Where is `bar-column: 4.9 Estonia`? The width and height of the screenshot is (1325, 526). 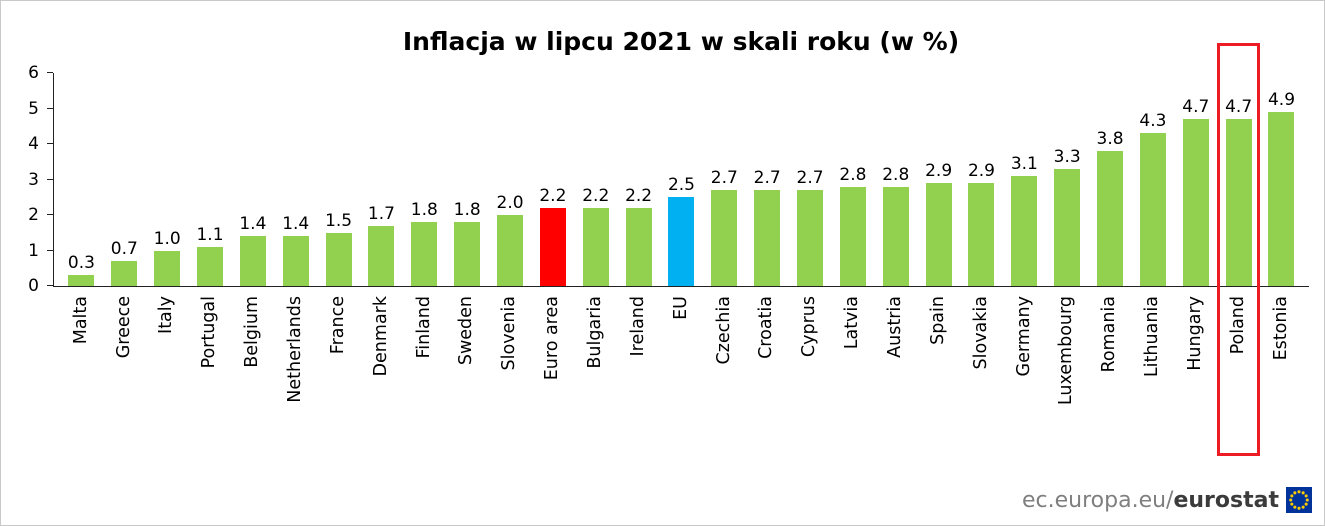
bar-column: 4.9 Estonia is located at coordinates (1281, 267).